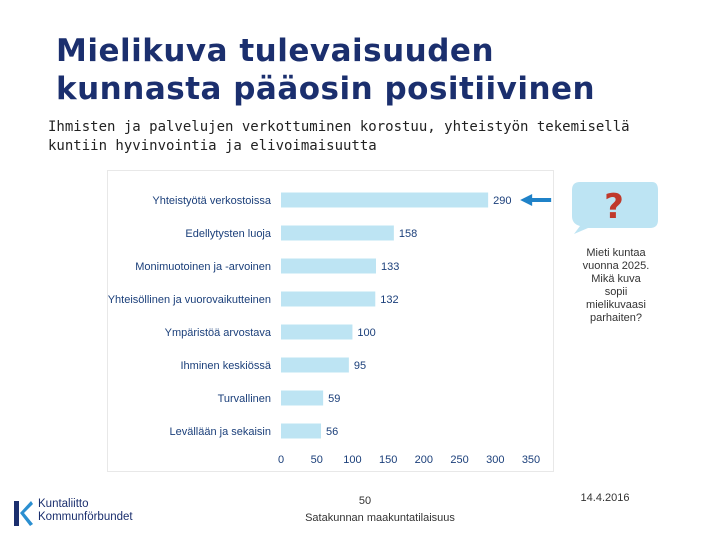 Image resolution: width=720 pixels, height=540 pixels. What do you see at coordinates (526, 200) in the screenshot?
I see `highlight-arrow-icon` at bounding box center [526, 200].